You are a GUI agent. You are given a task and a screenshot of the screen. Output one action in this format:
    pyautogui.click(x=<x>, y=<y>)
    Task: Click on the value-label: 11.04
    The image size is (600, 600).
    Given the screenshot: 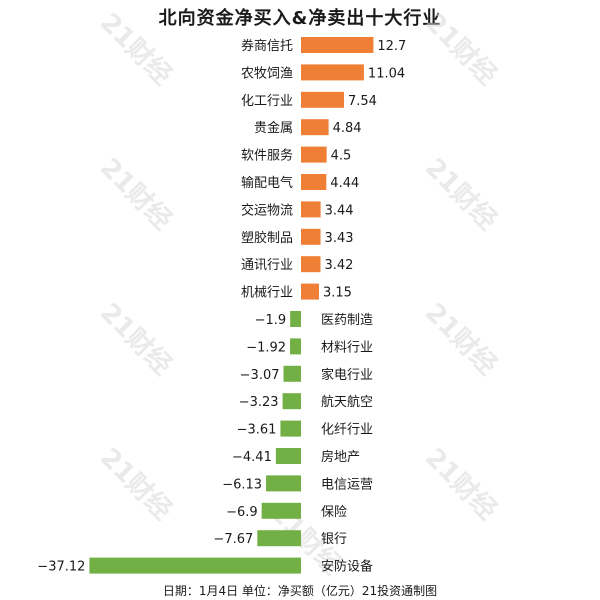 What is the action you would take?
    pyautogui.click(x=386, y=73)
    